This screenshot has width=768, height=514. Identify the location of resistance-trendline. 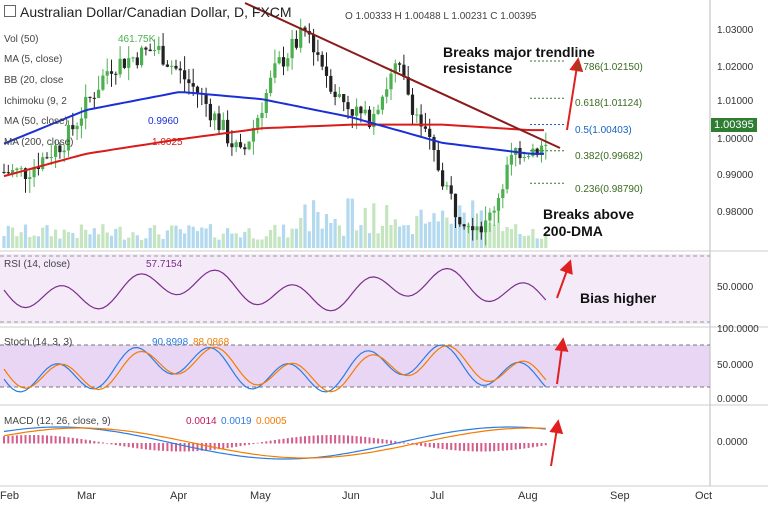
(402, 75).